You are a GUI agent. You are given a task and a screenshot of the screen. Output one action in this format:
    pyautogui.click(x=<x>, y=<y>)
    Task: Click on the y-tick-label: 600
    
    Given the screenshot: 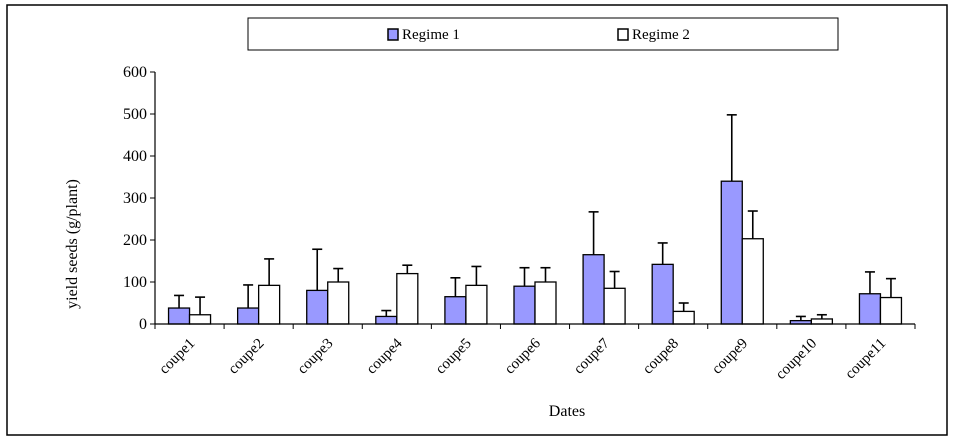 What is the action you would take?
    pyautogui.click(x=135, y=72)
    